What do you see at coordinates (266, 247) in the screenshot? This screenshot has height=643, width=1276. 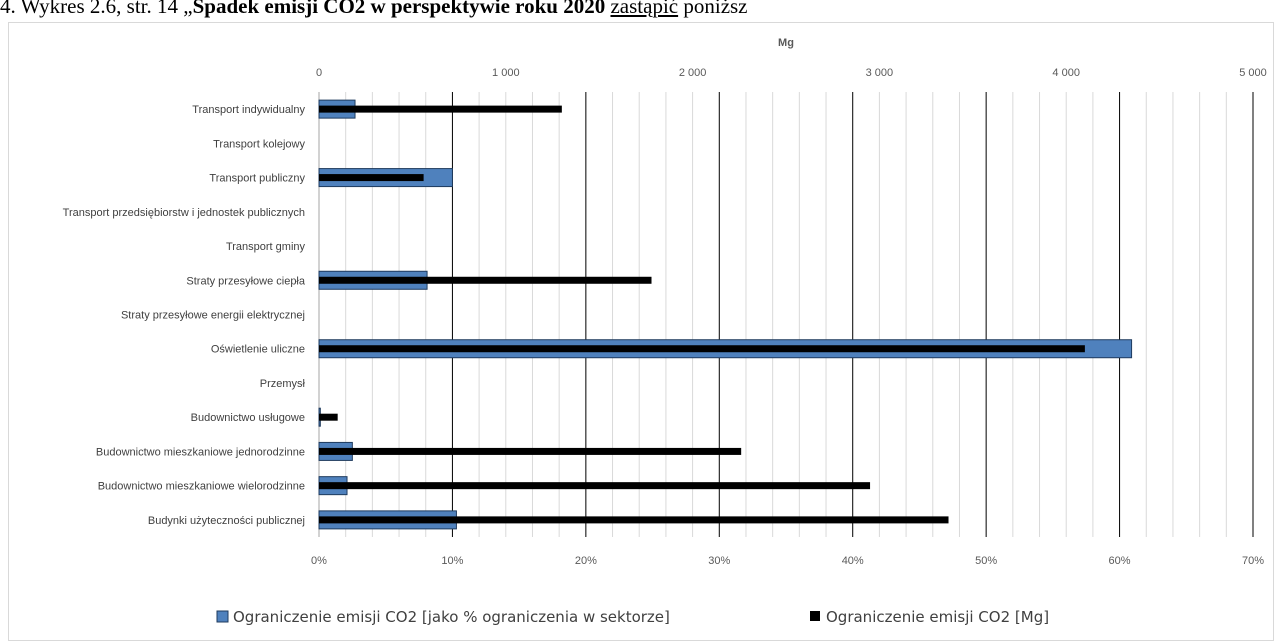 I see `category-label: Transport gminy` at bounding box center [266, 247].